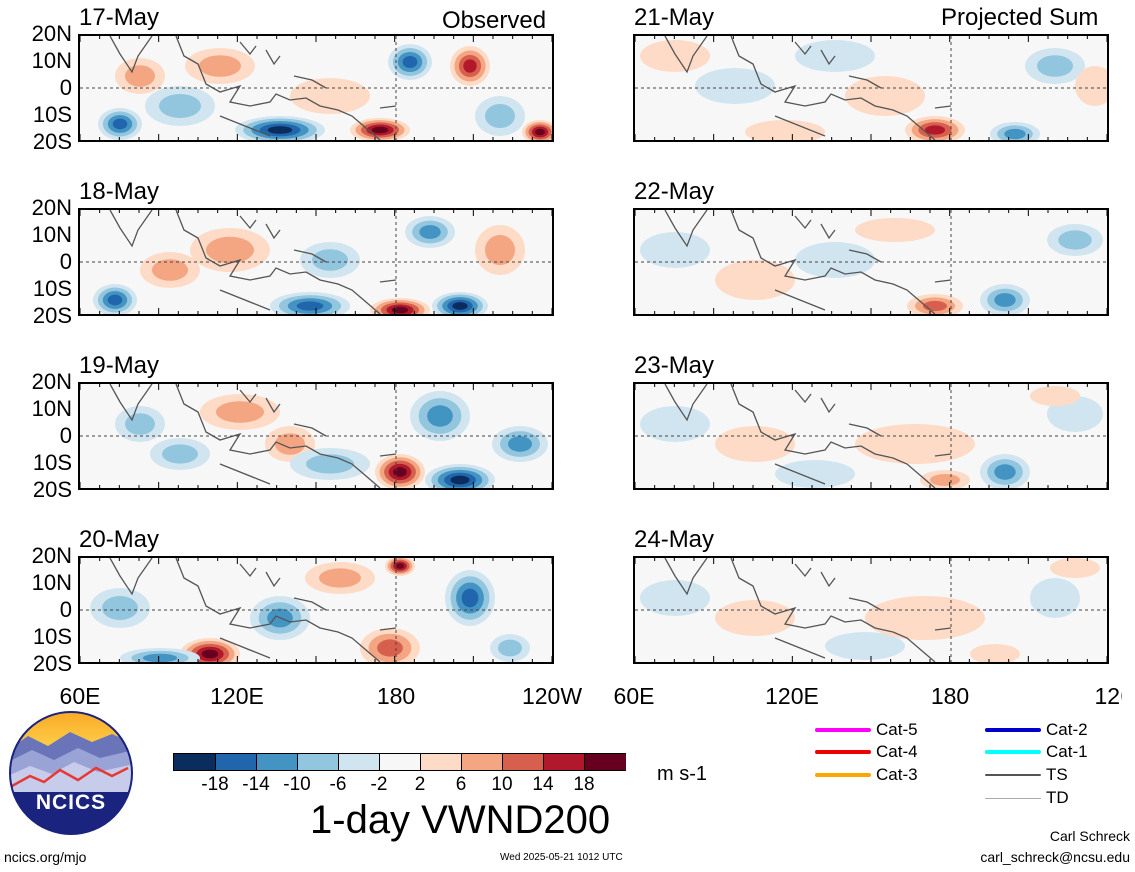  I want to click on colorbar-tick-label: 2, so click(420, 784).